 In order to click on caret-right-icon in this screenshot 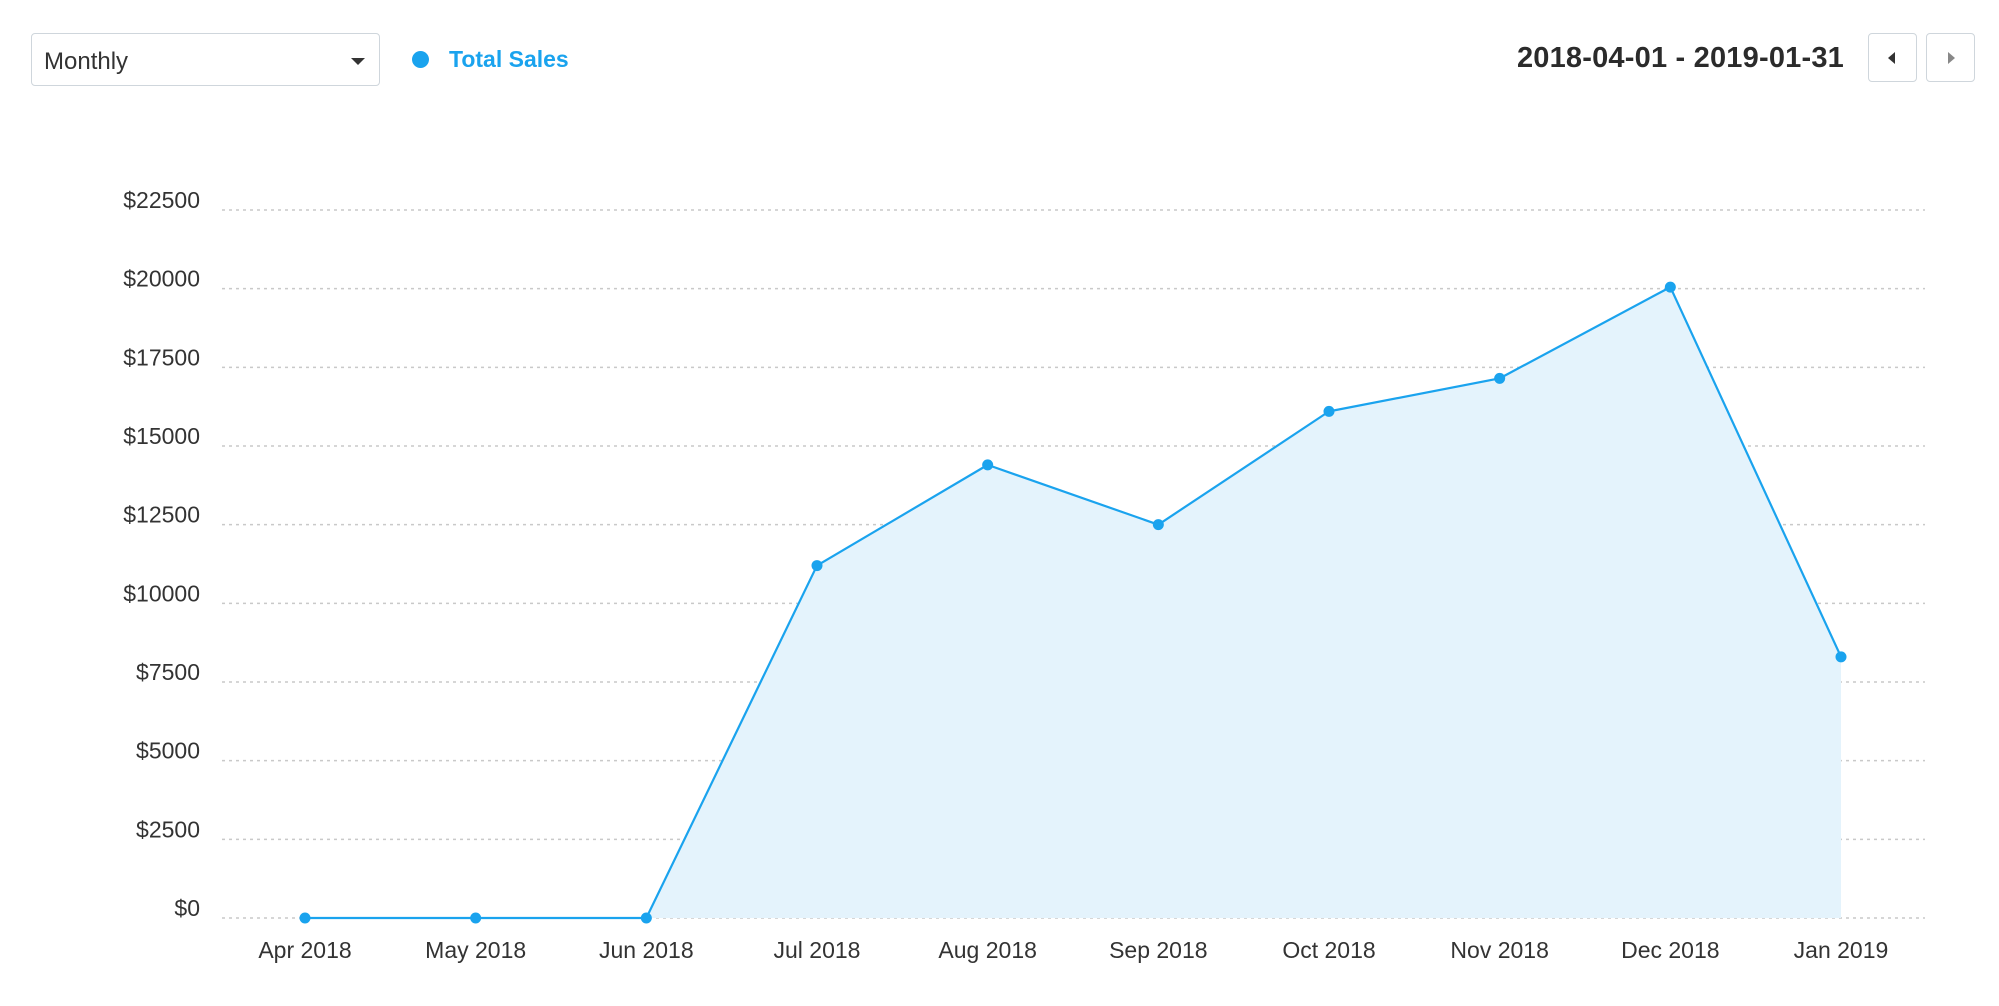, I will do `click(1951, 58)`.